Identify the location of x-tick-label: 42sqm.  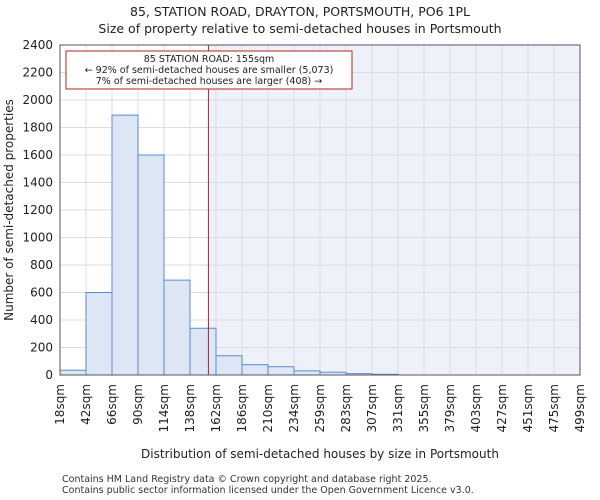
(86, 404).